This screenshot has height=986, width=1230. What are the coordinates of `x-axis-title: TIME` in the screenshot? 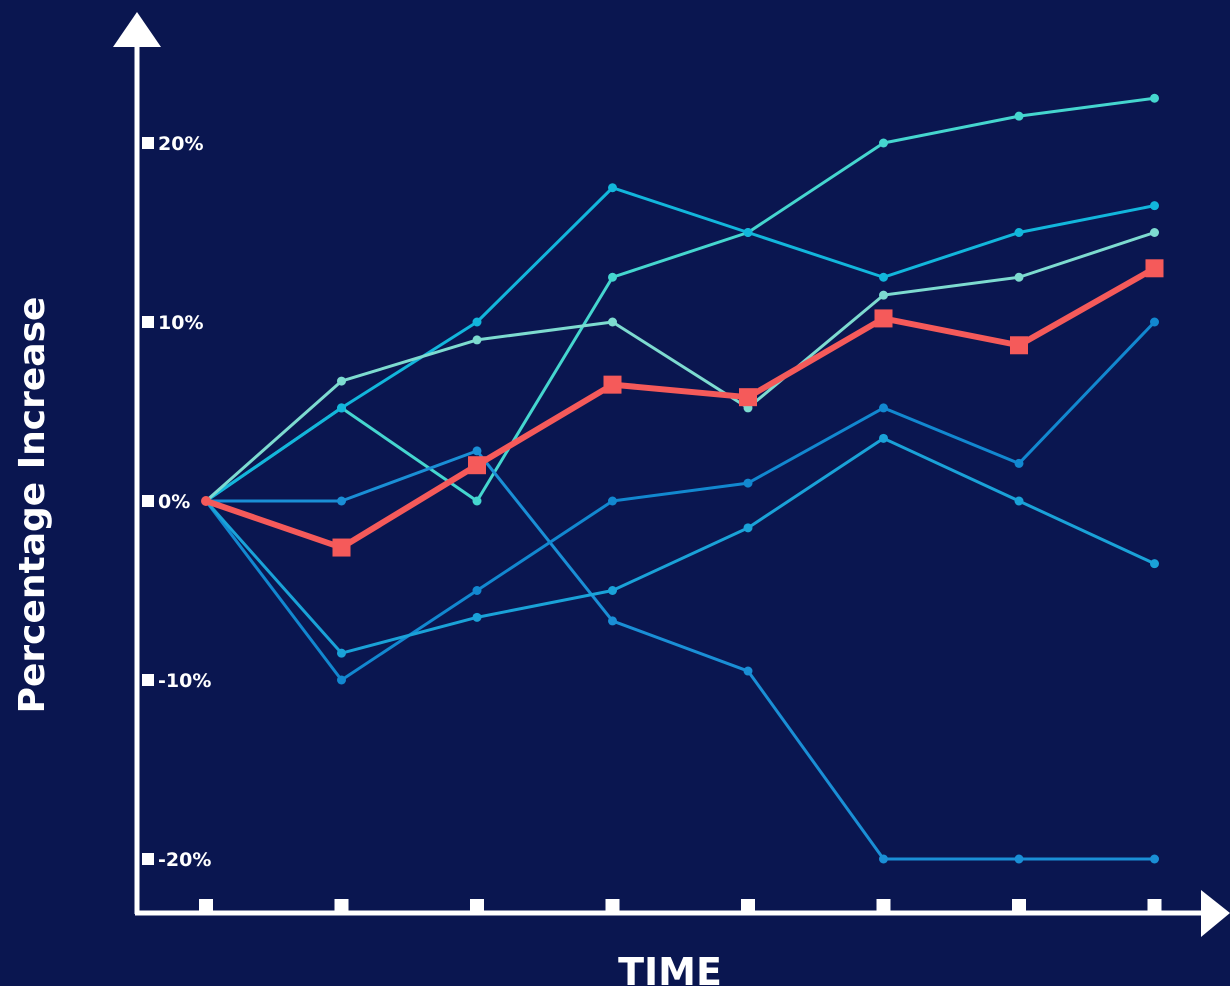 It's located at (670, 968).